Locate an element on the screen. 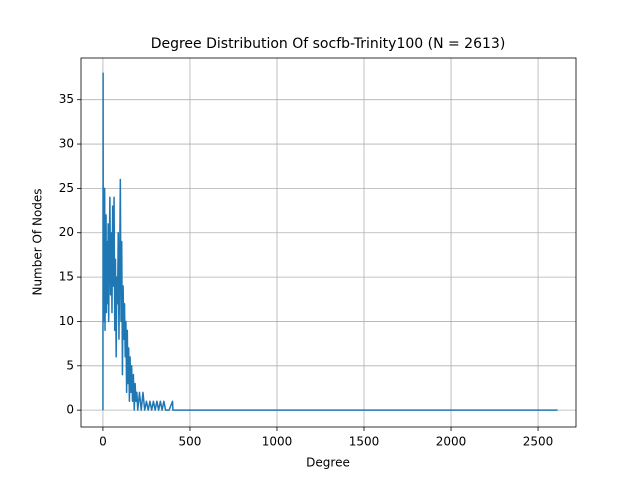 This screenshot has height=480, width=640. x-tick-label: 0 is located at coordinates (103, 442).